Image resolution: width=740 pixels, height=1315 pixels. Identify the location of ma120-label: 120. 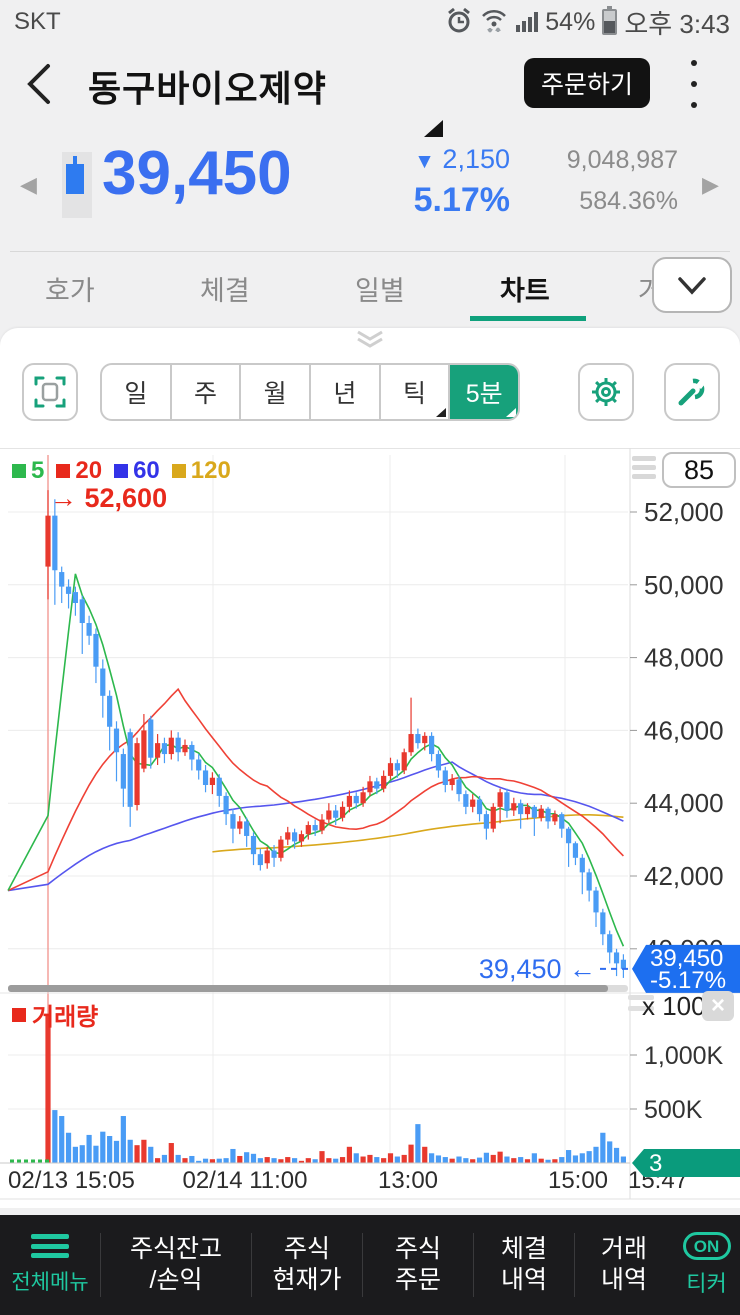
(210, 470).